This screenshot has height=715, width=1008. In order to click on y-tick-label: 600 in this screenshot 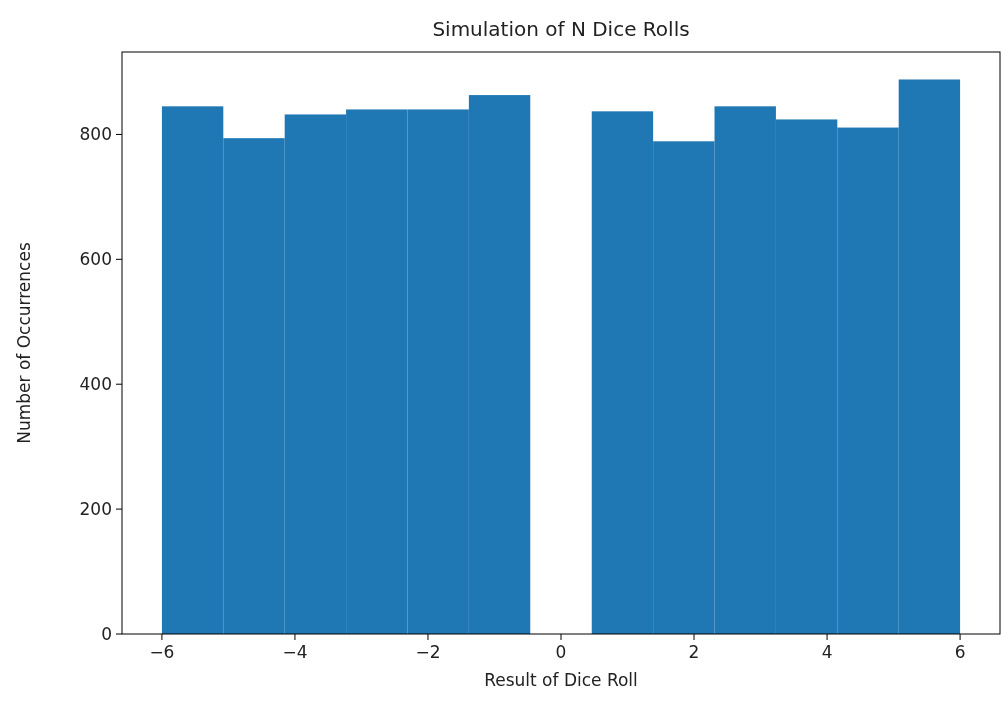, I will do `click(95, 259)`.